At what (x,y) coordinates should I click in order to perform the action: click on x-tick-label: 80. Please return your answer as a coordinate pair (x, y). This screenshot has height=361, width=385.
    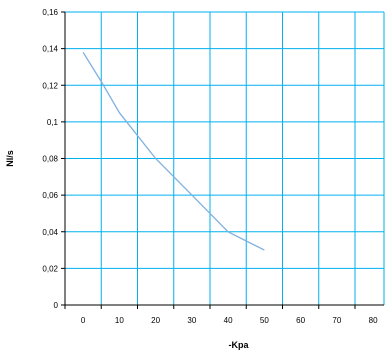
    Looking at the image, I should click on (373, 320).